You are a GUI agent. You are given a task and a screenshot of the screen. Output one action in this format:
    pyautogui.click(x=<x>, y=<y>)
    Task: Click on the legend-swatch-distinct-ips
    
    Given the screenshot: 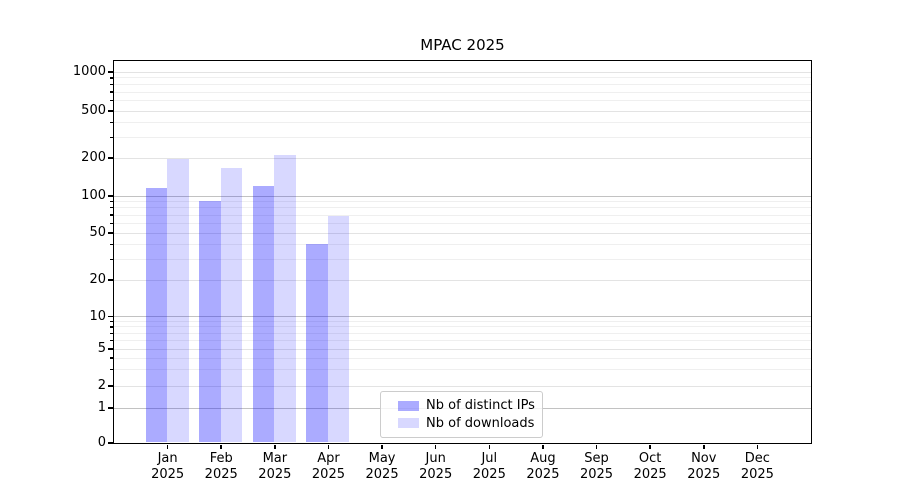 What is the action you would take?
    pyautogui.click(x=408, y=405)
    